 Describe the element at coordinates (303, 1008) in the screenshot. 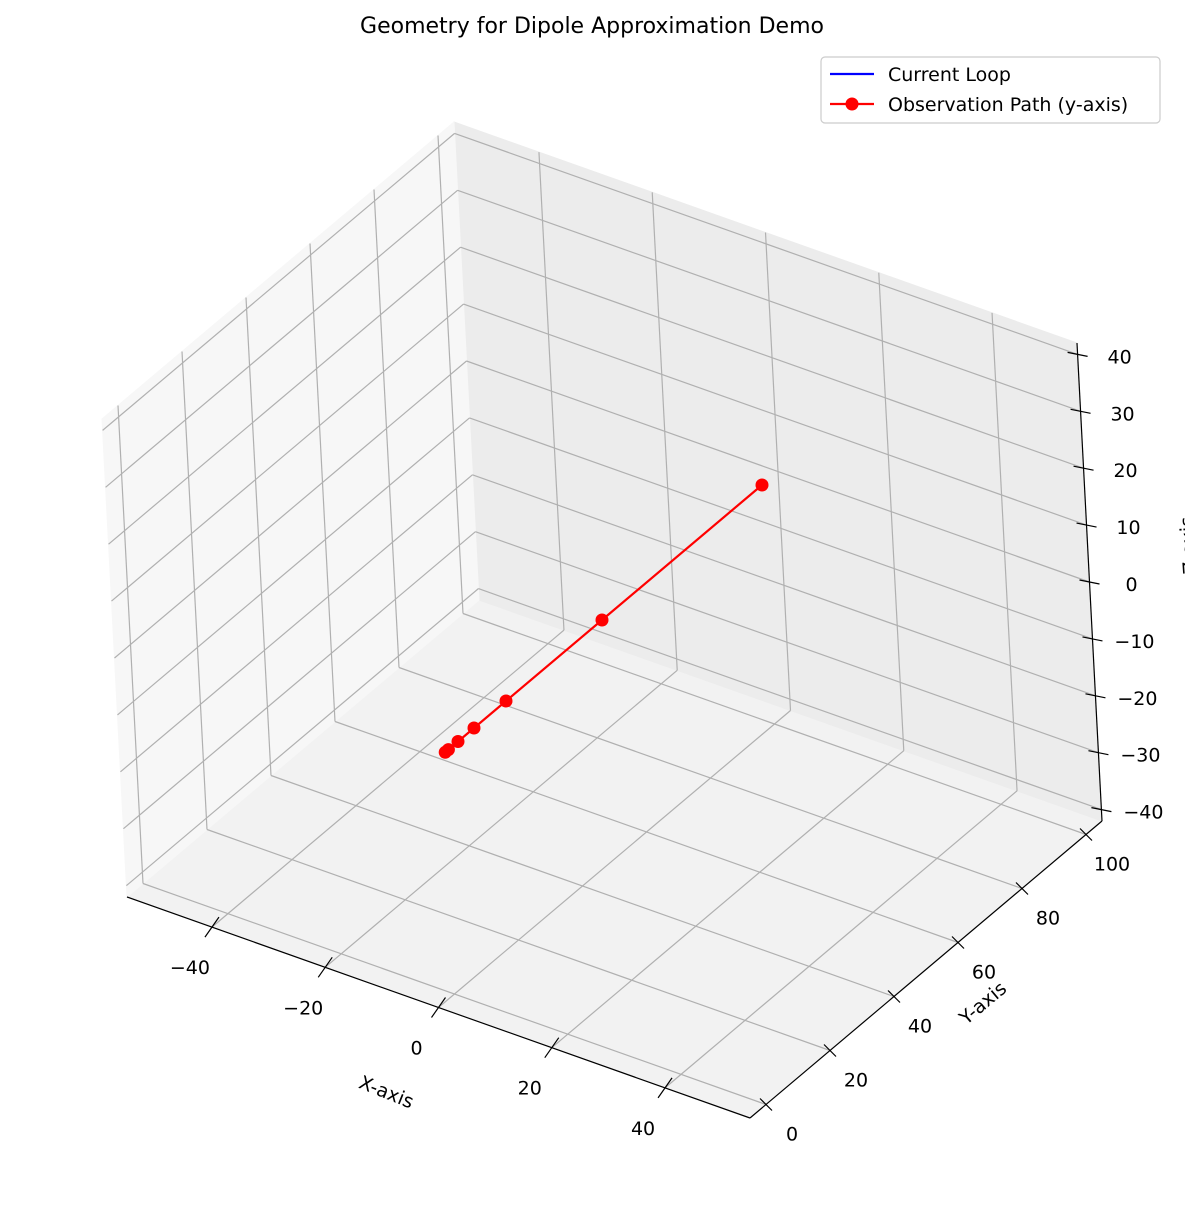

I see `x-tick-label: −20` at that location.